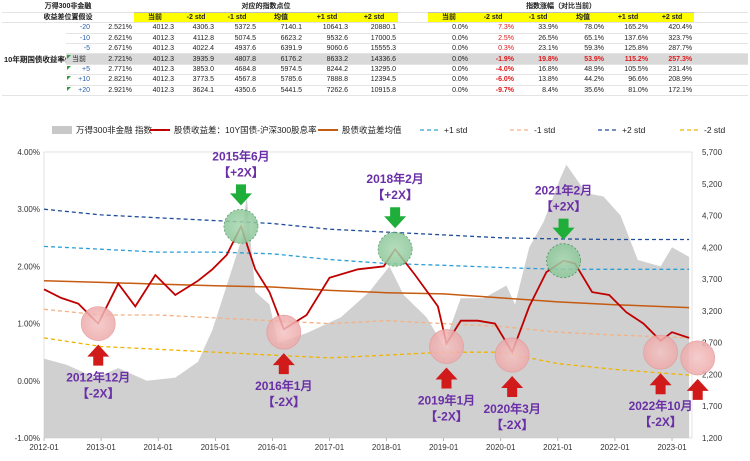 This screenshot has width=750, height=461. Describe the element at coordinates (240, 155) in the screenshot. I see `annotation-date: 2015年6月` at that location.